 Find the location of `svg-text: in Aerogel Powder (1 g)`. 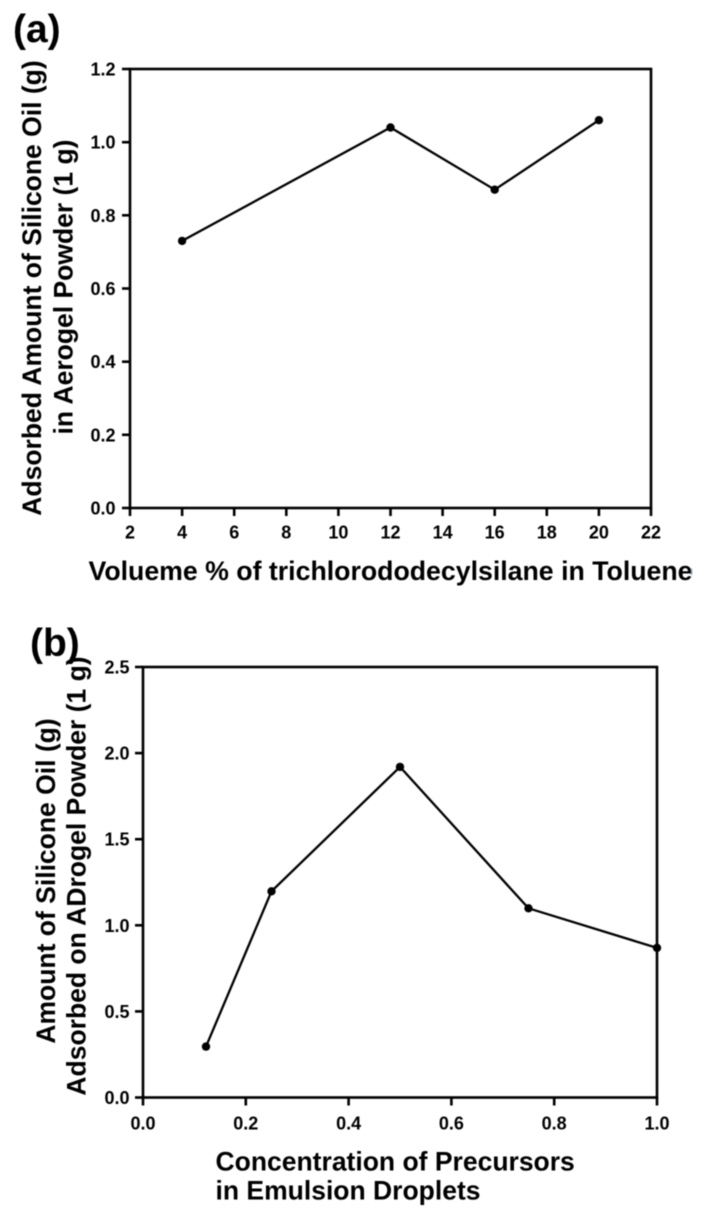

svg-text: in Aerogel Powder (1 g) is located at coordinates (64, 287).